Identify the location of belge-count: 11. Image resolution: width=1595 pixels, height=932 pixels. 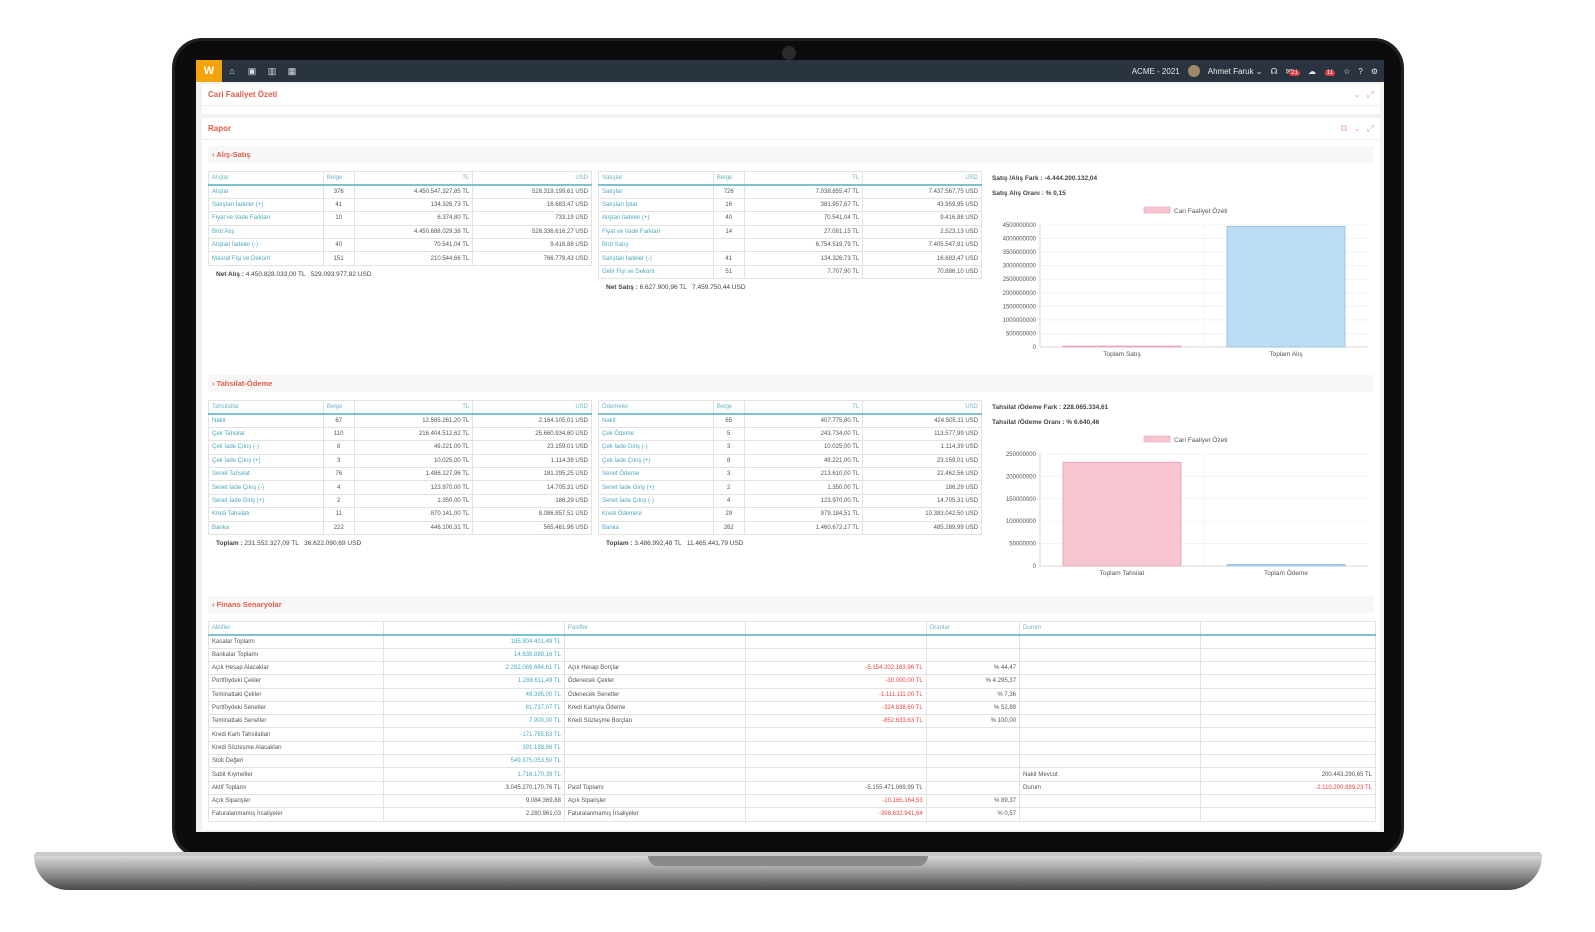
(338, 514).